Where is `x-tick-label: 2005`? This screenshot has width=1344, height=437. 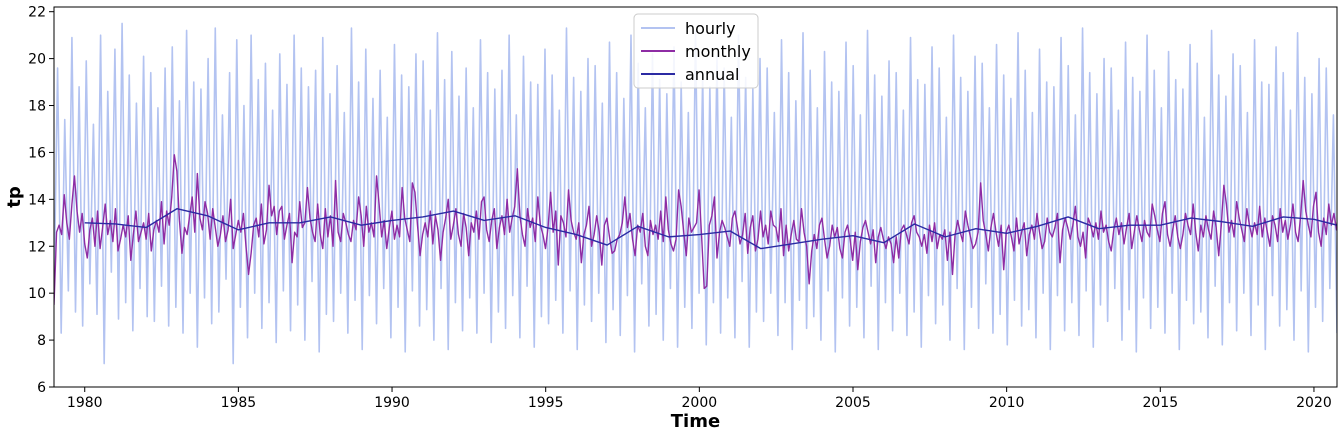
x-tick-label: 2005 is located at coordinates (853, 403).